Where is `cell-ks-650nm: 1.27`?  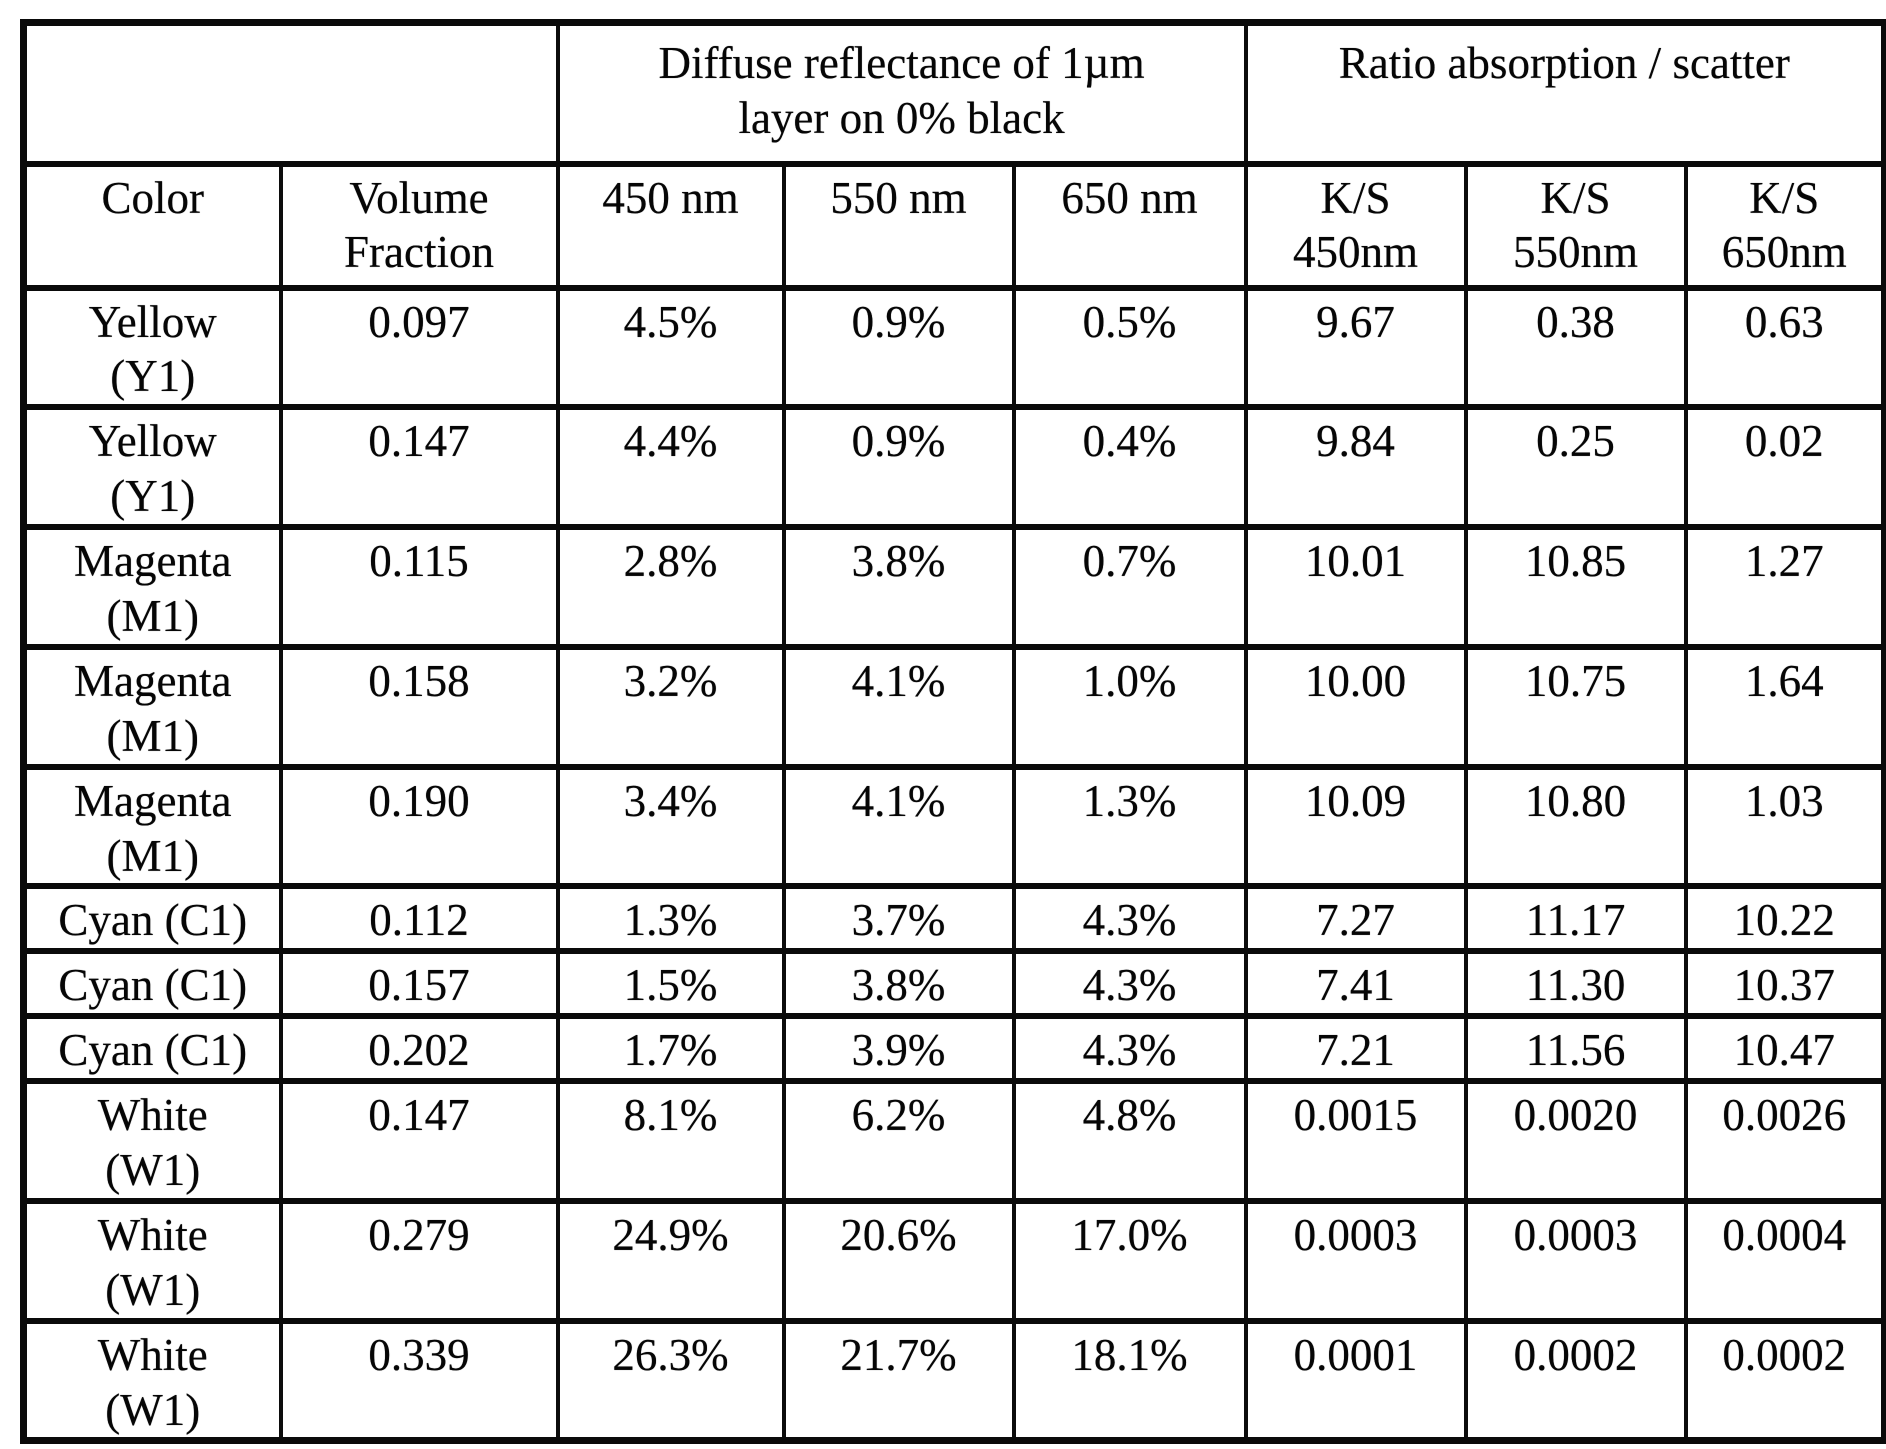 cell-ks-650nm: 1.27 is located at coordinates (1784, 587).